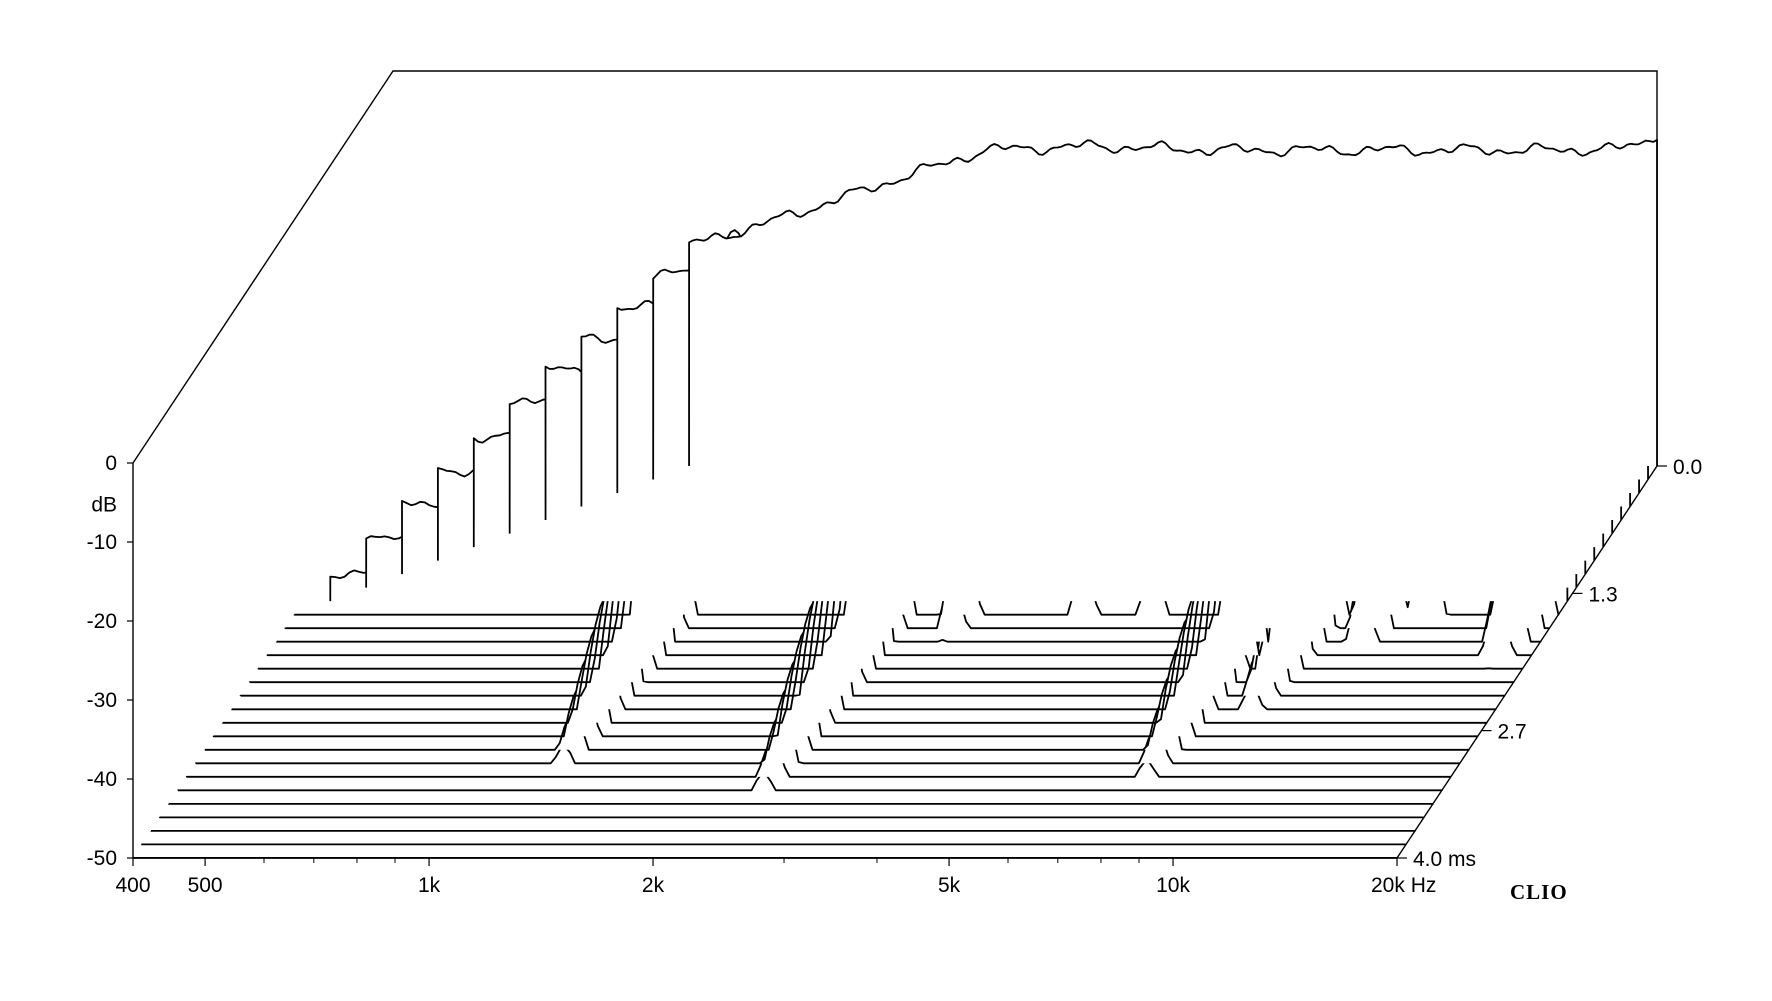 This screenshot has width=1772, height=1001. Describe the element at coordinates (429, 885) in the screenshot. I see `x-tick-label: 1k` at that location.